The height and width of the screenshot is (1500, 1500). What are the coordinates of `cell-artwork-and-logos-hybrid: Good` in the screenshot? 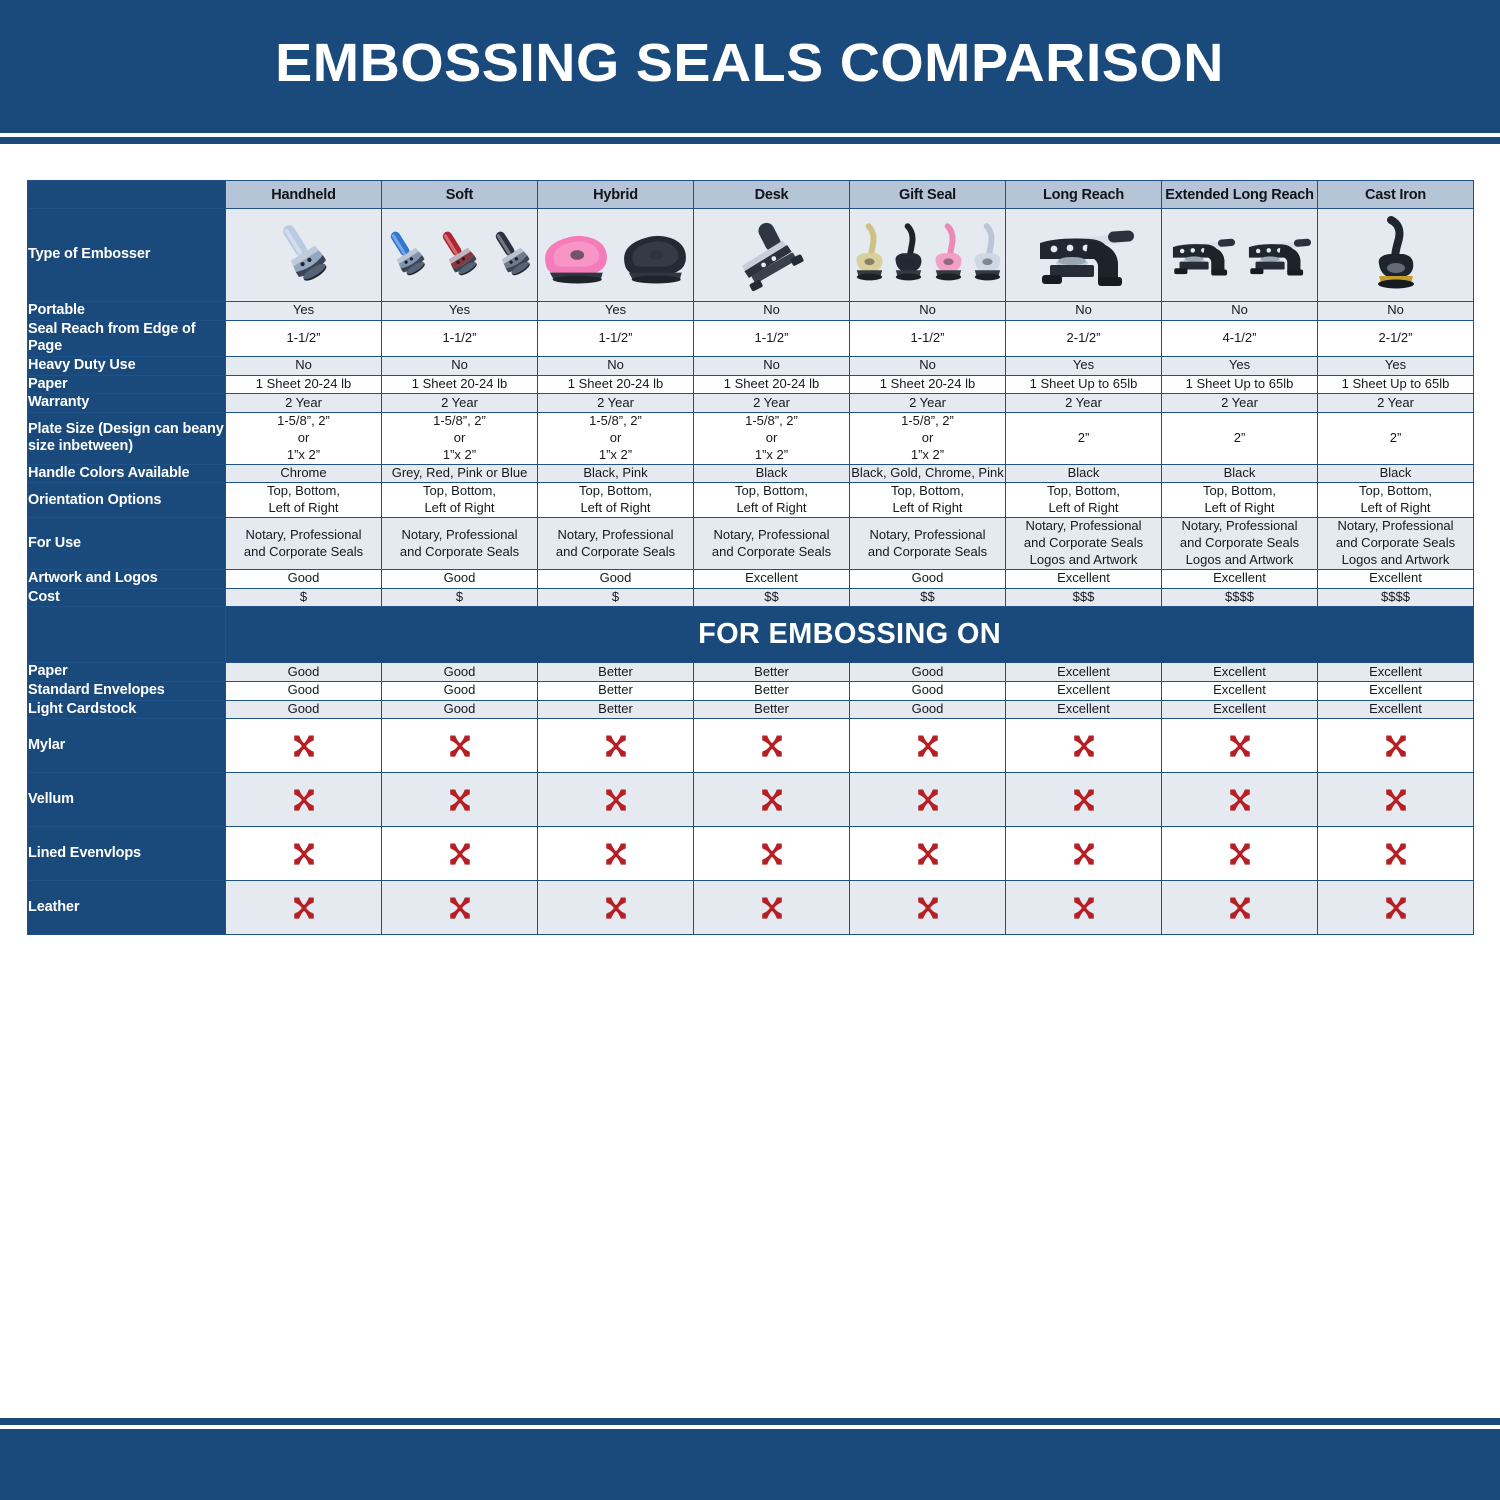 It's located at (615, 578).